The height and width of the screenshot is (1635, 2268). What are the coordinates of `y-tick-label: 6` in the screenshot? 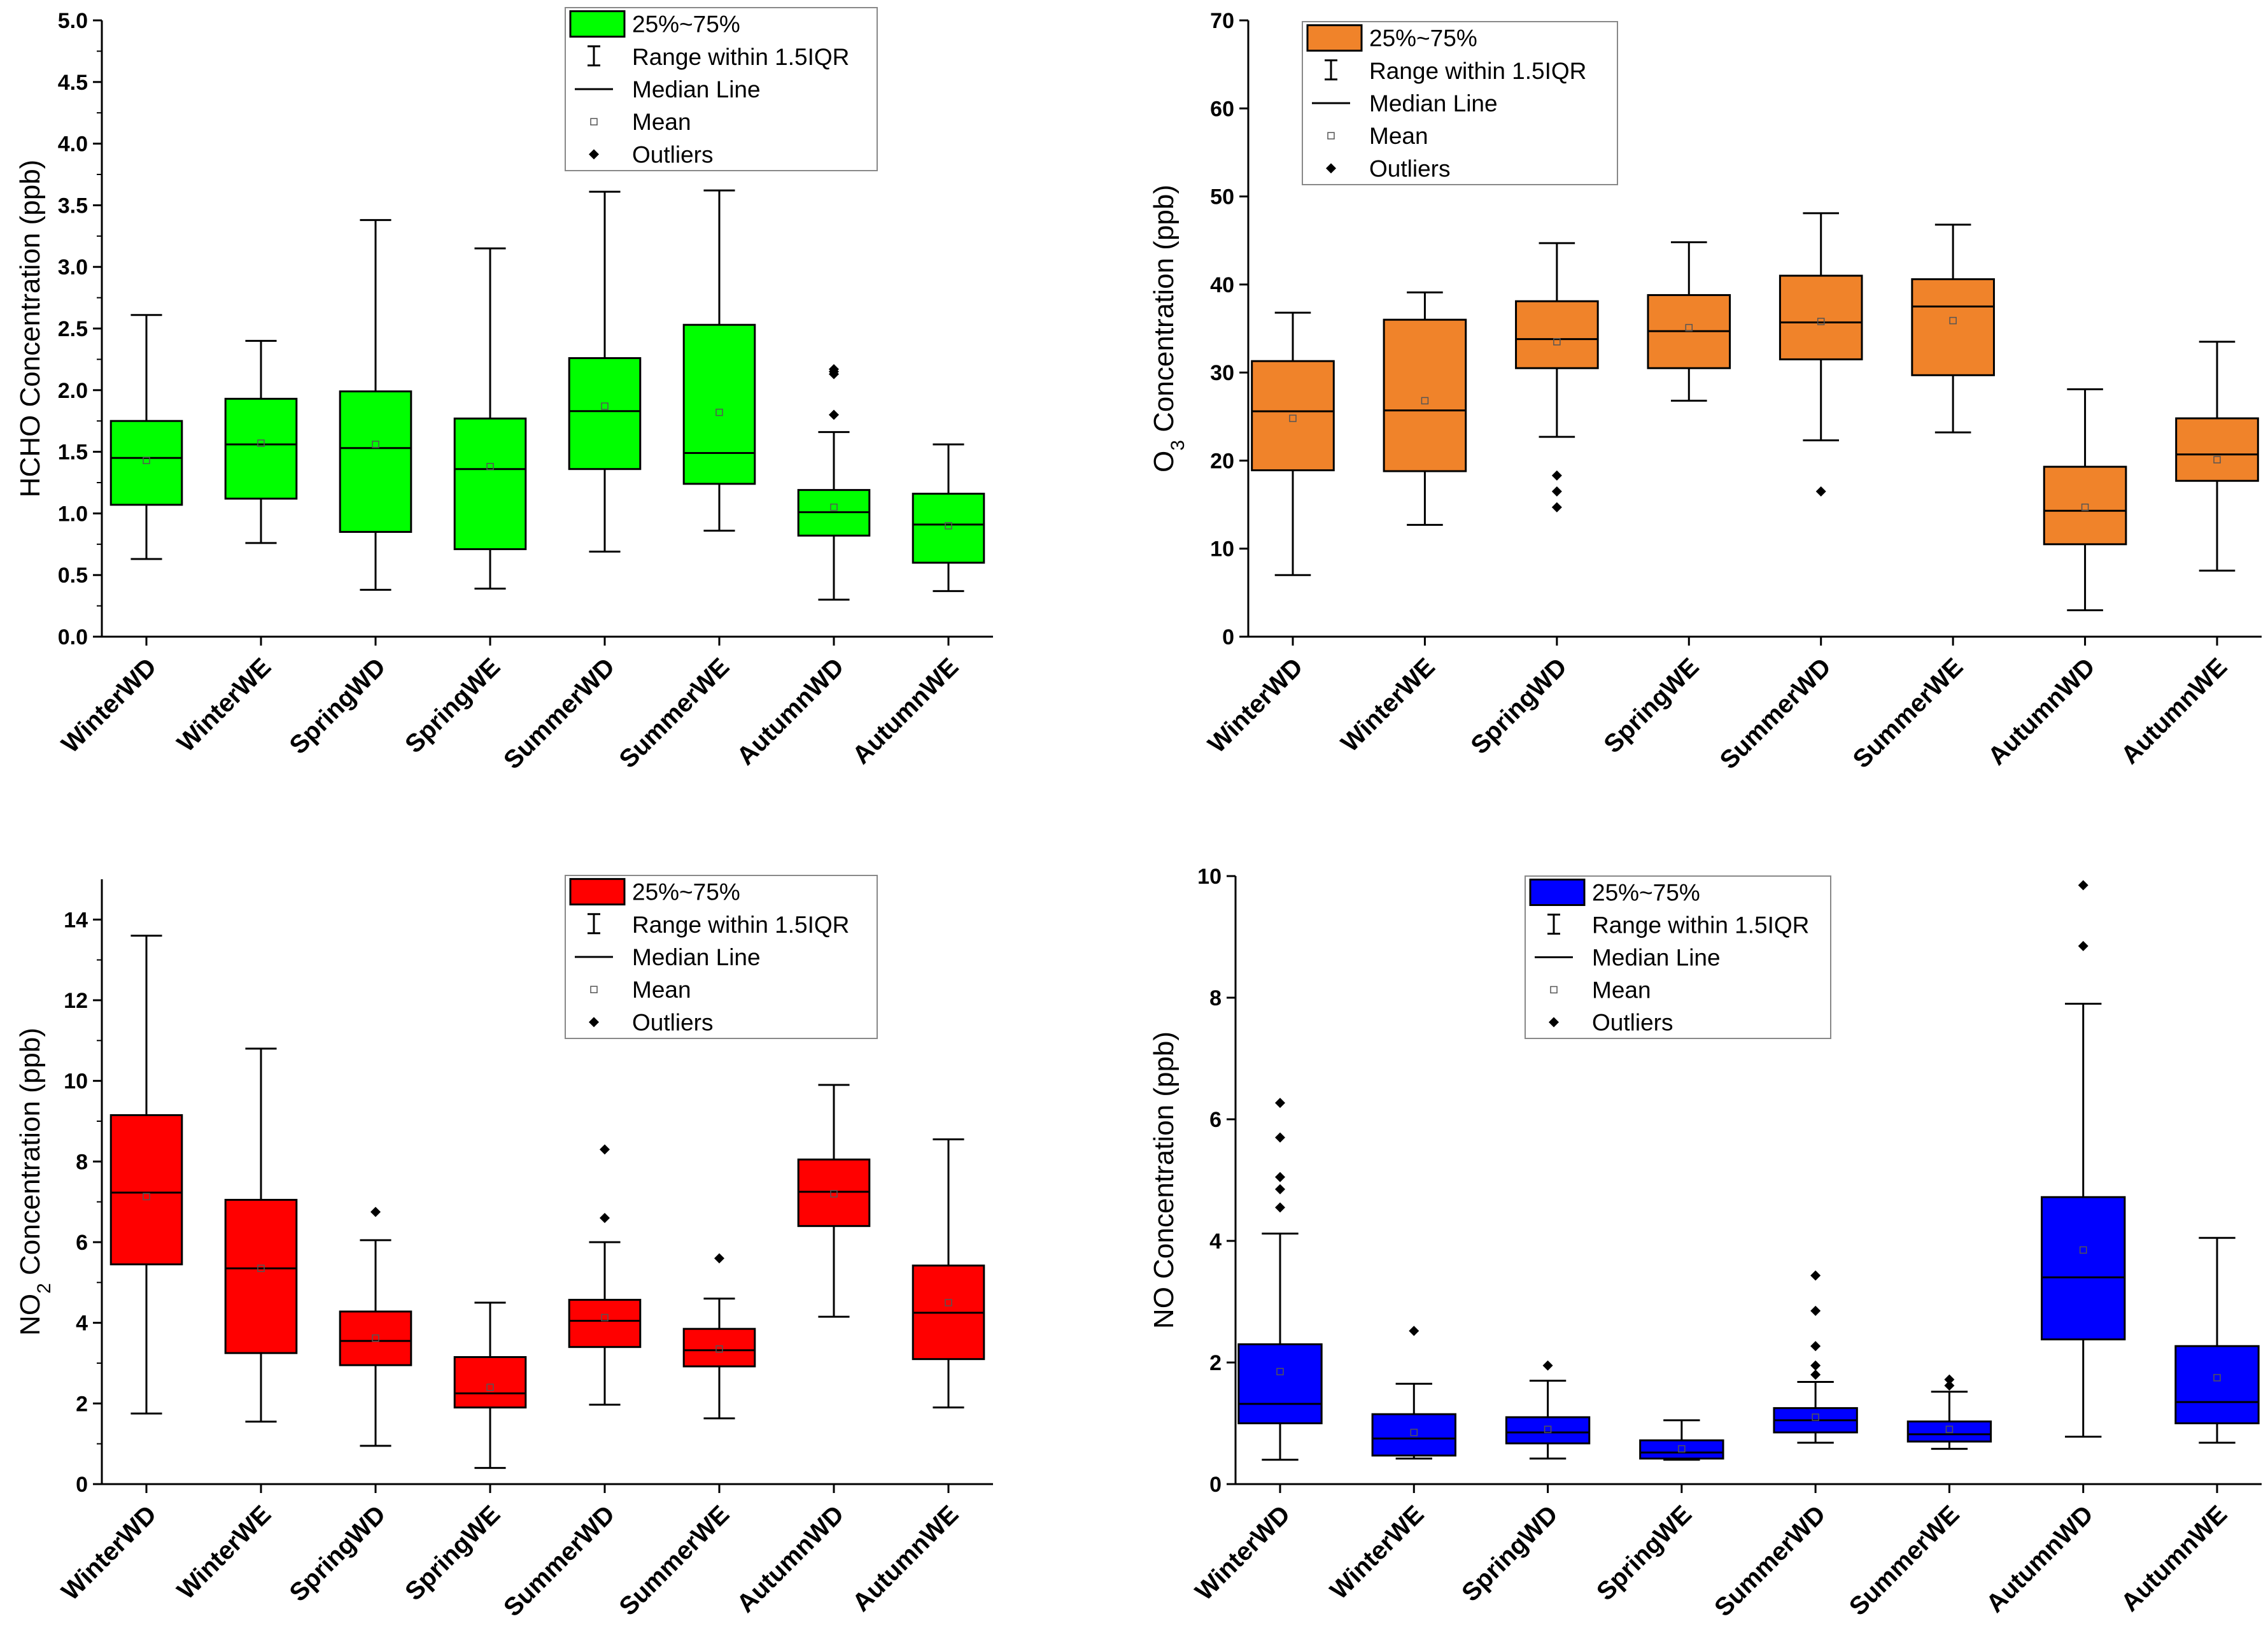 It's located at (1215, 1120).